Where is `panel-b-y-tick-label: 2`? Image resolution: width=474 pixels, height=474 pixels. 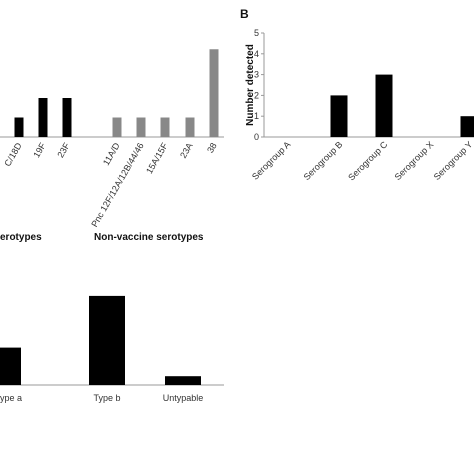 panel-b-y-tick-label: 2 is located at coordinates (256, 95).